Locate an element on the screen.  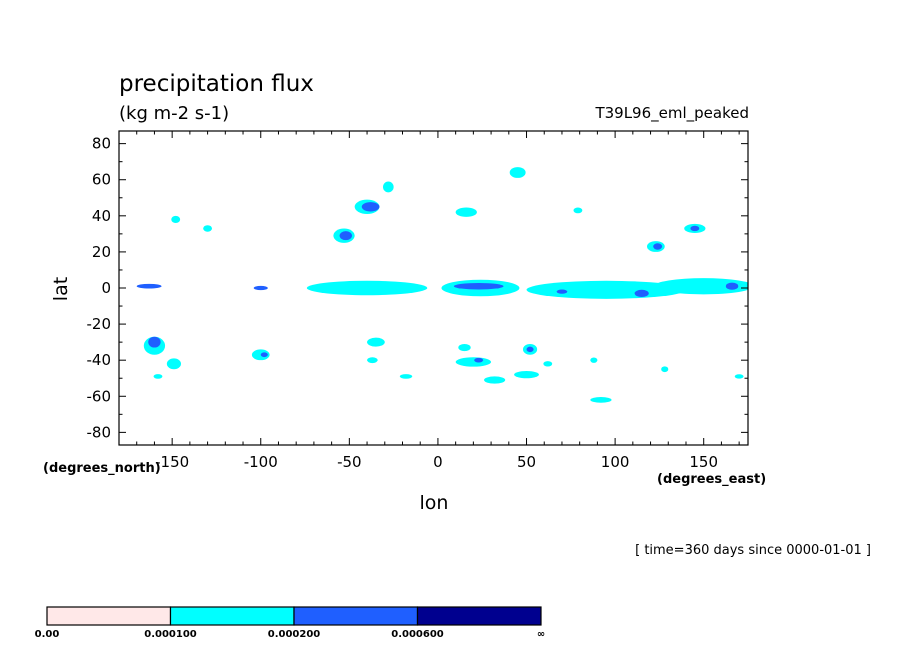
x-tick-label: -100 is located at coordinates (261, 462).